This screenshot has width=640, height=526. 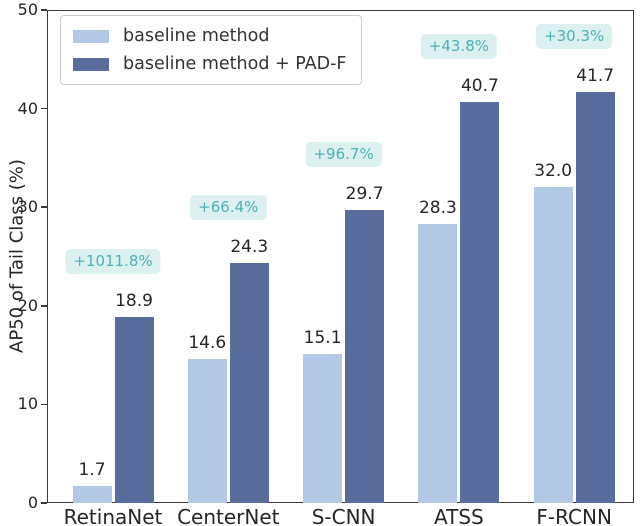 I want to click on y-tick-label: 20, so click(x=27, y=305).